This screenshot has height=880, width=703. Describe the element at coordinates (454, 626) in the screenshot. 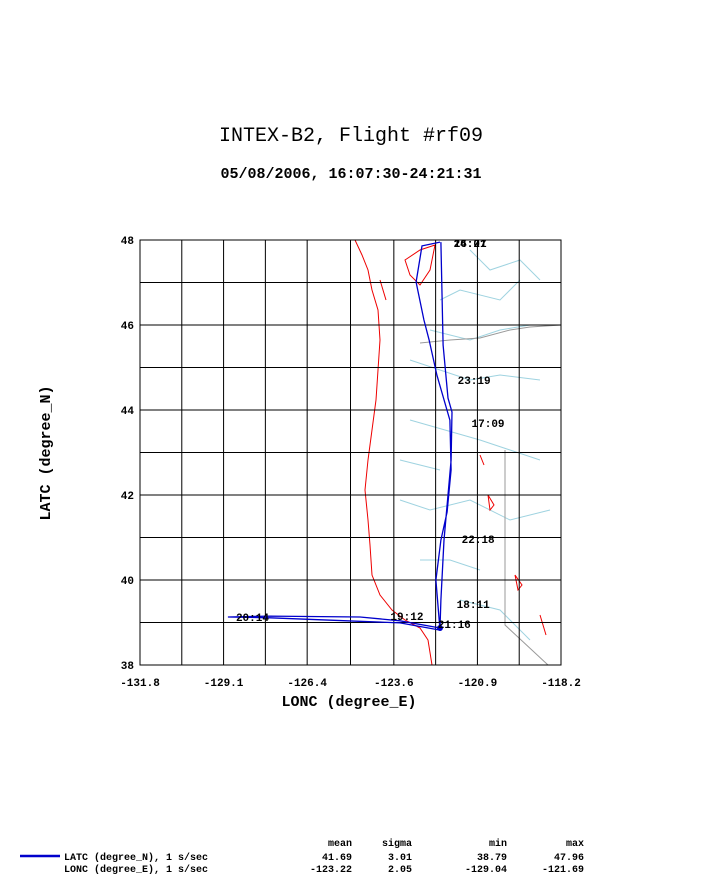

I see `time-label: 21:16` at that location.